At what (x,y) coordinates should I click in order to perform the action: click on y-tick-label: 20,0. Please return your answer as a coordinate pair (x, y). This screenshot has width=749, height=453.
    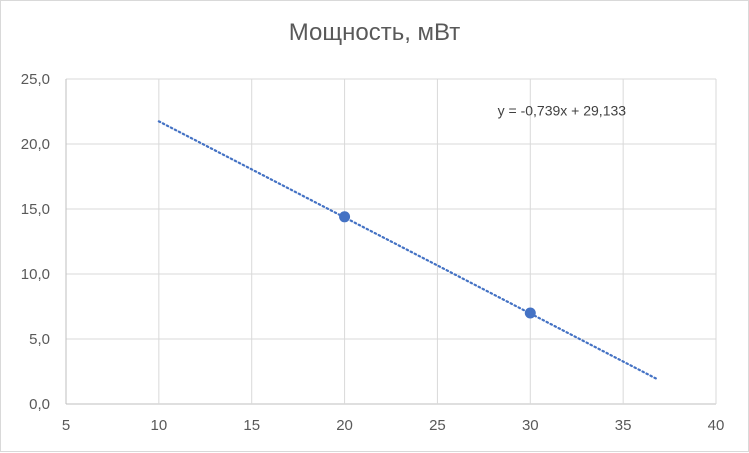
    Looking at the image, I should click on (35, 144).